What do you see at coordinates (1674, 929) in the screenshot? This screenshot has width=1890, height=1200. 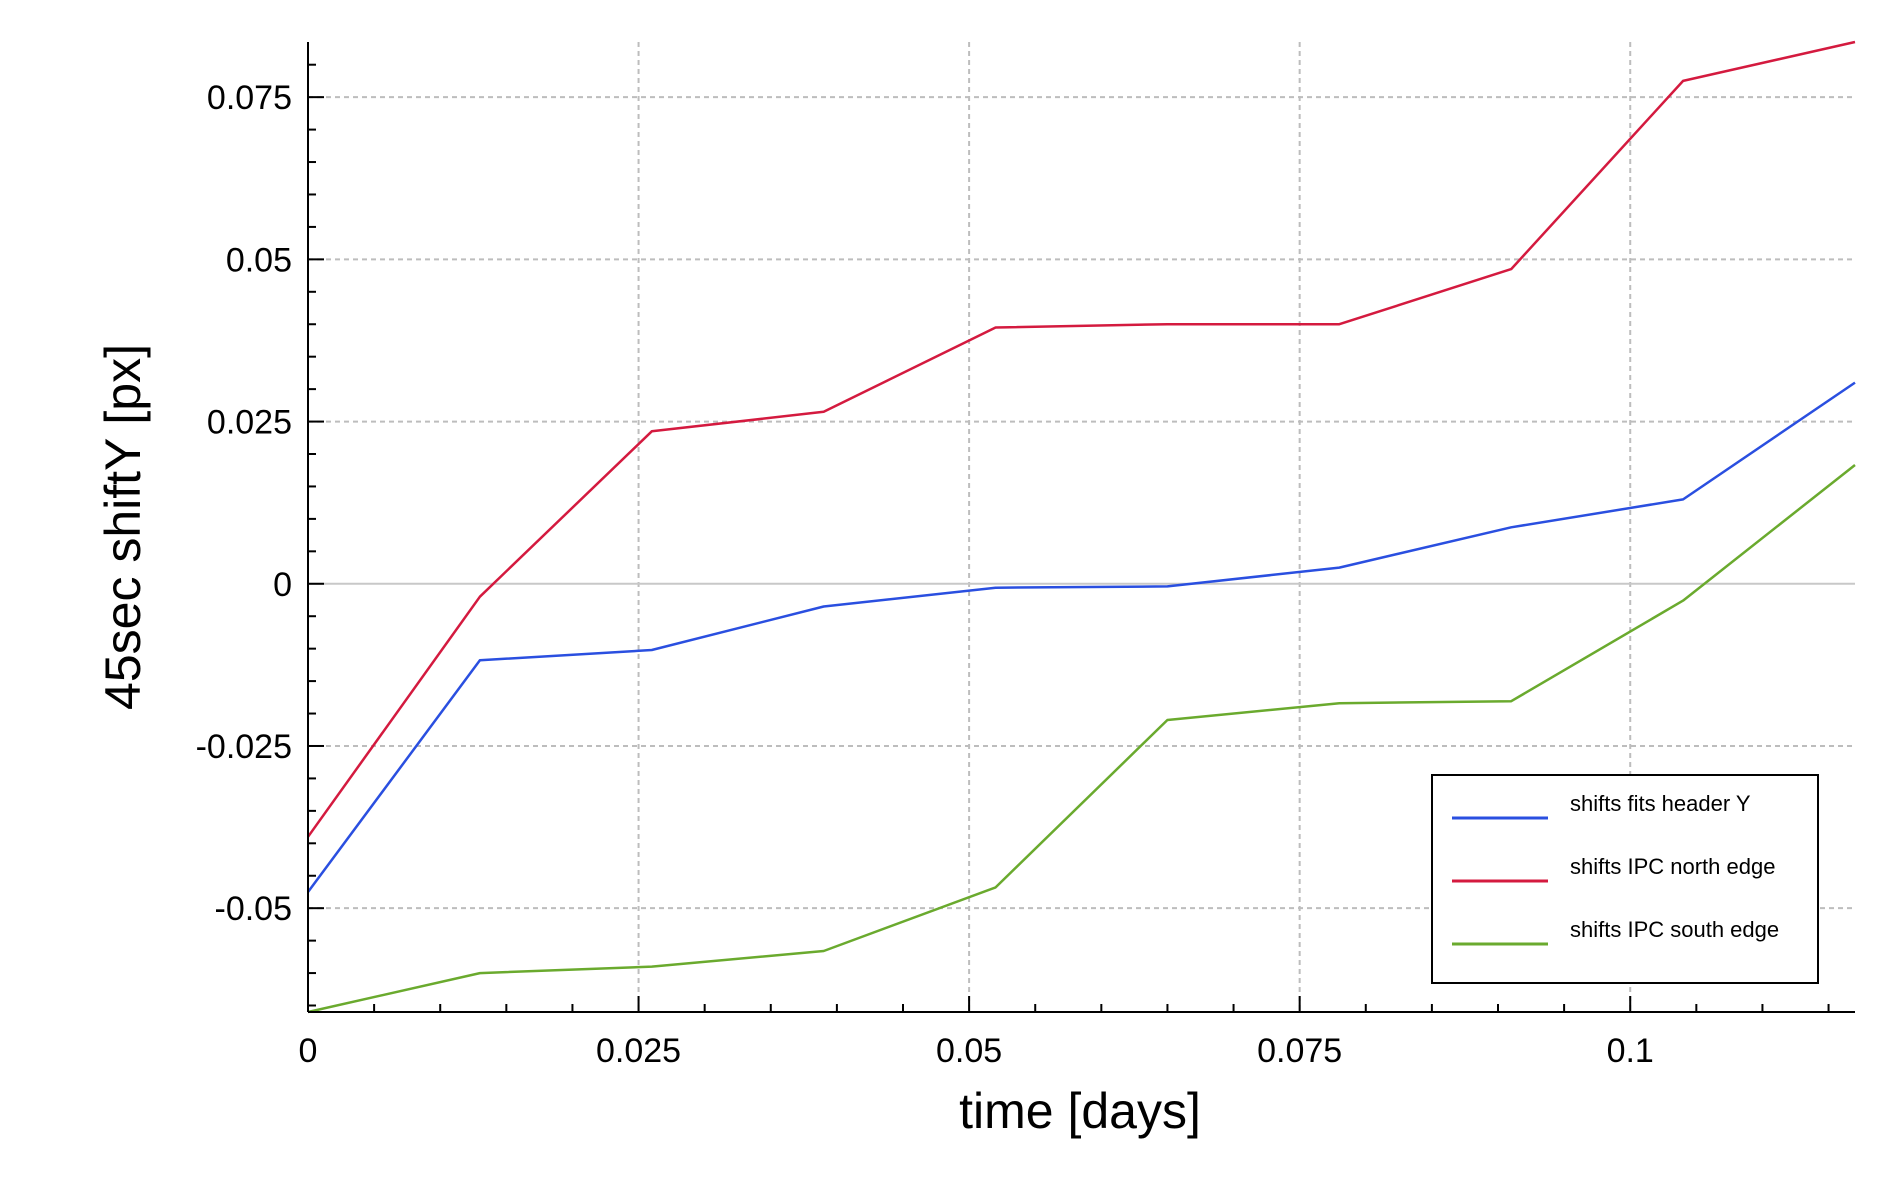 I see `legend-label: shifts IPC south edge` at bounding box center [1674, 929].